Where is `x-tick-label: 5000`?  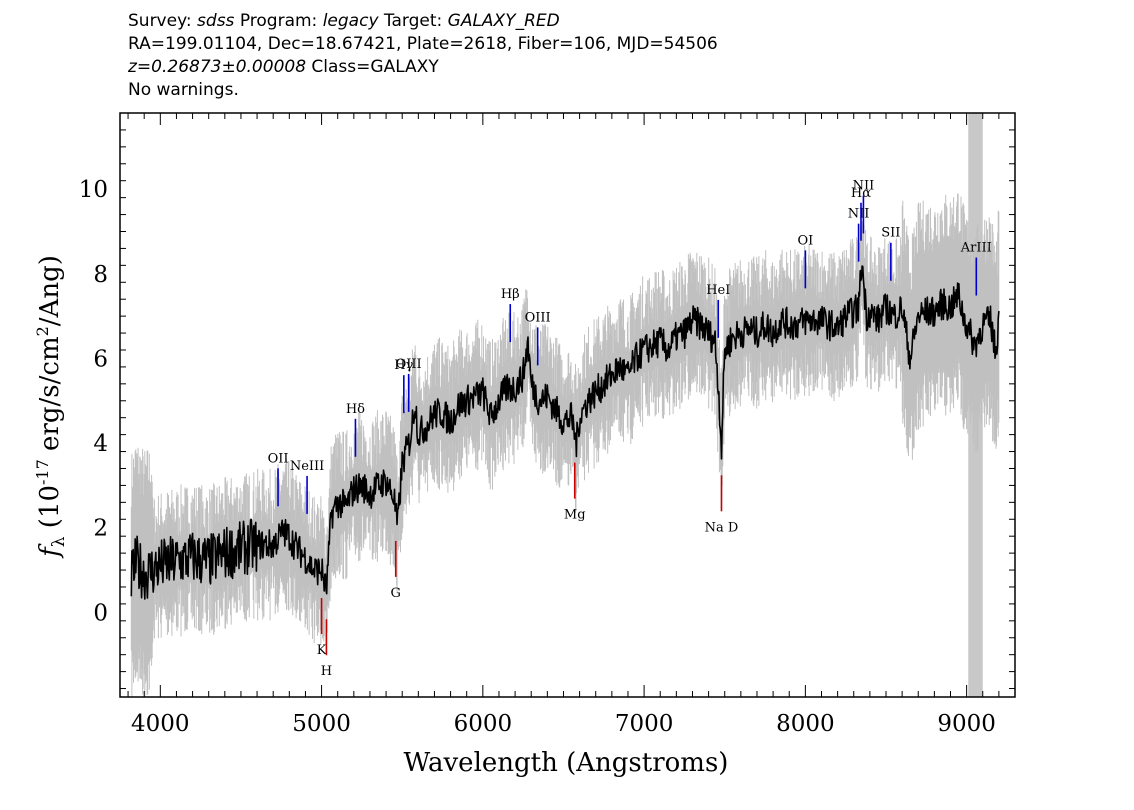 x-tick-label: 5000 is located at coordinates (321, 724).